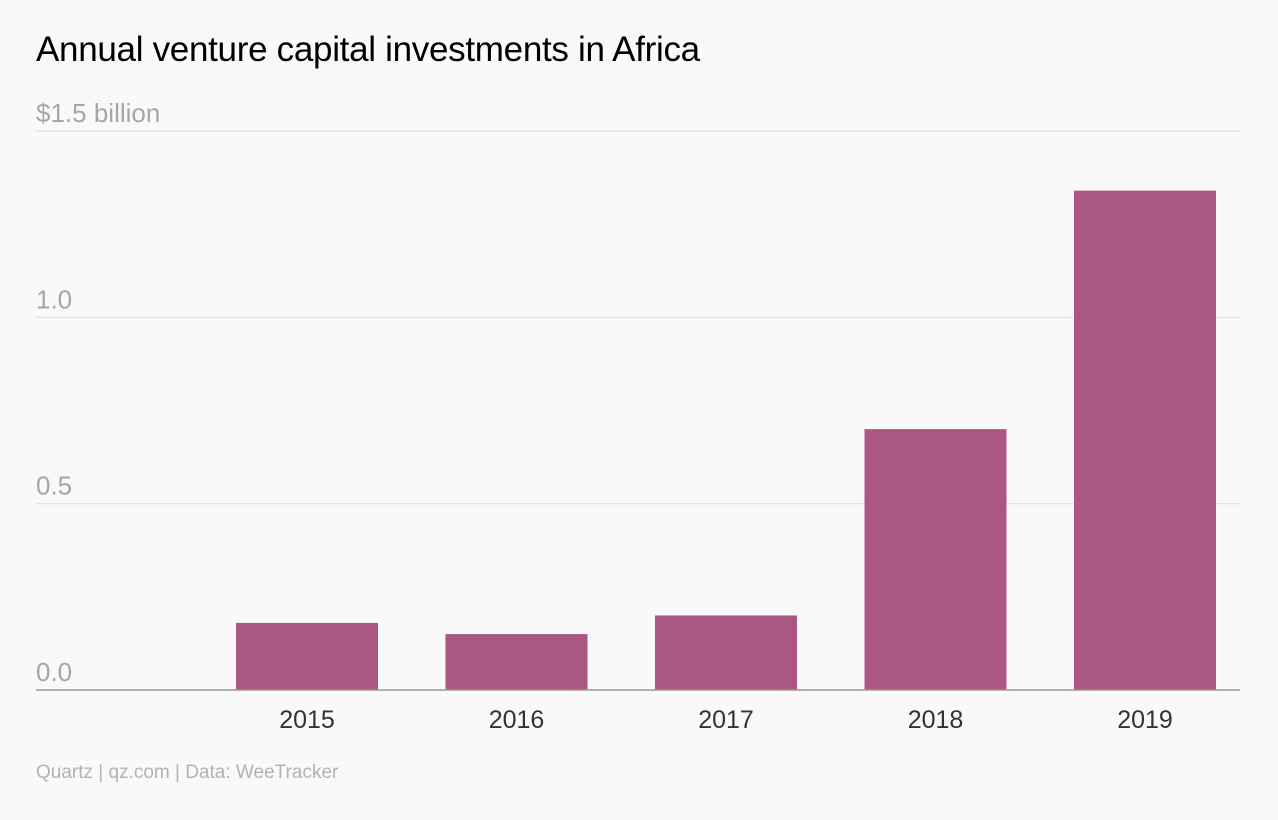 Image resolution: width=1278 pixels, height=820 pixels. I want to click on y-tick-label: 0.0, so click(54, 672).